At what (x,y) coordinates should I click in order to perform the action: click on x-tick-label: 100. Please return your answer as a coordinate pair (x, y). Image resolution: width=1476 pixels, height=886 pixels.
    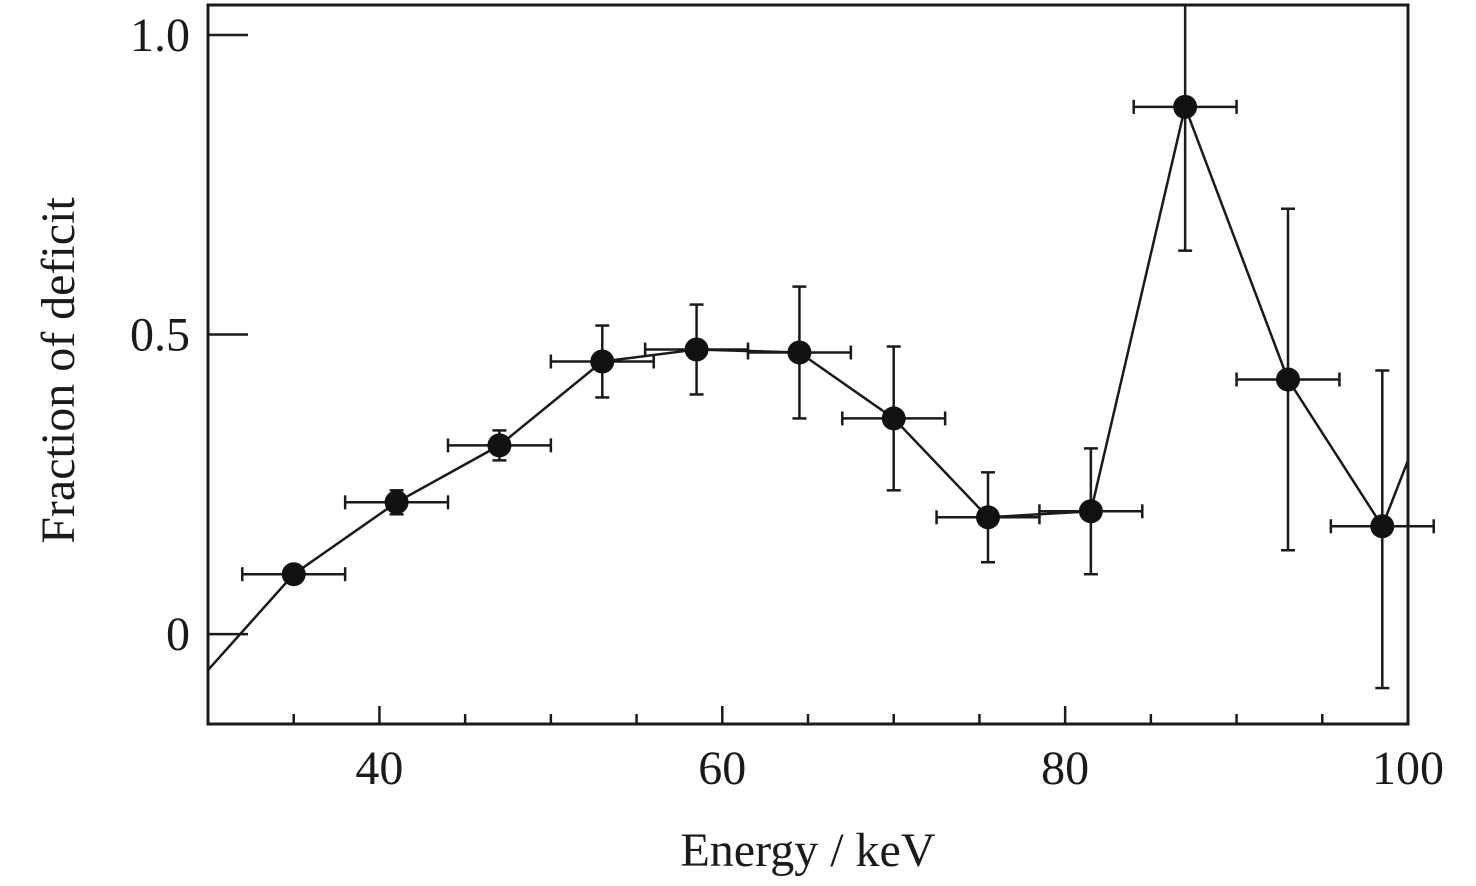
    Looking at the image, I should click on (1408, 768).